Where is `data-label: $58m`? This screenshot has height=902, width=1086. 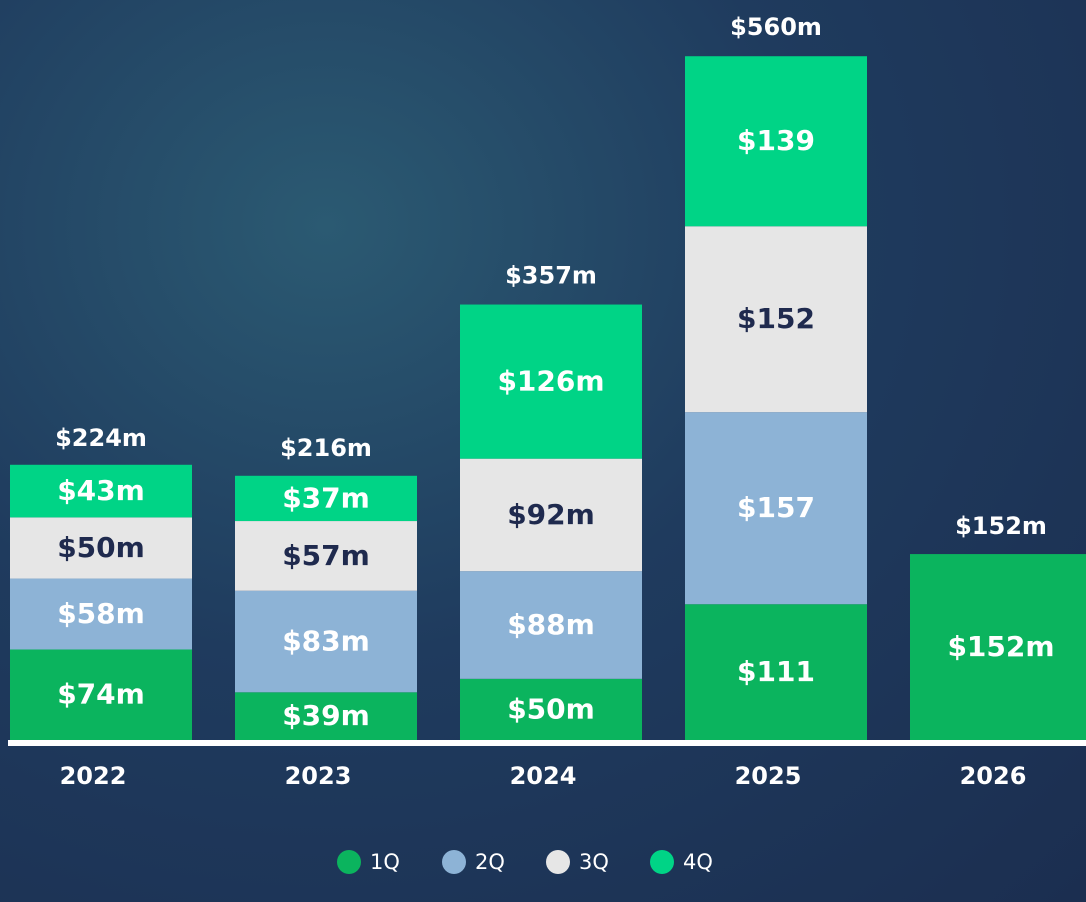
data-label: $58m is located at coordinates (101, 613).